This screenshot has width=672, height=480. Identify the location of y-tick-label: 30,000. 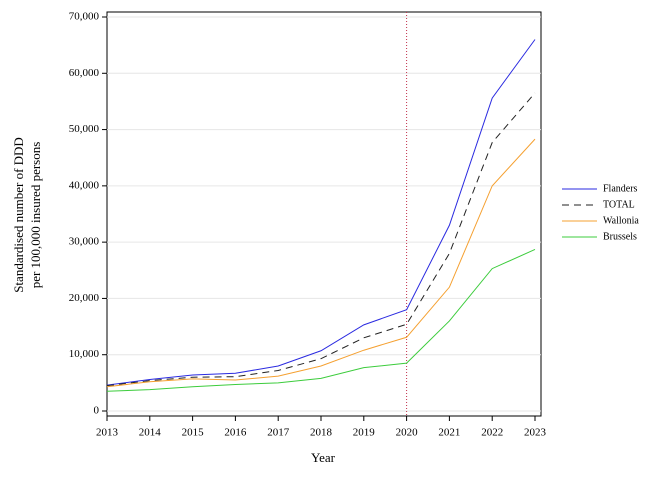
(84, 242).